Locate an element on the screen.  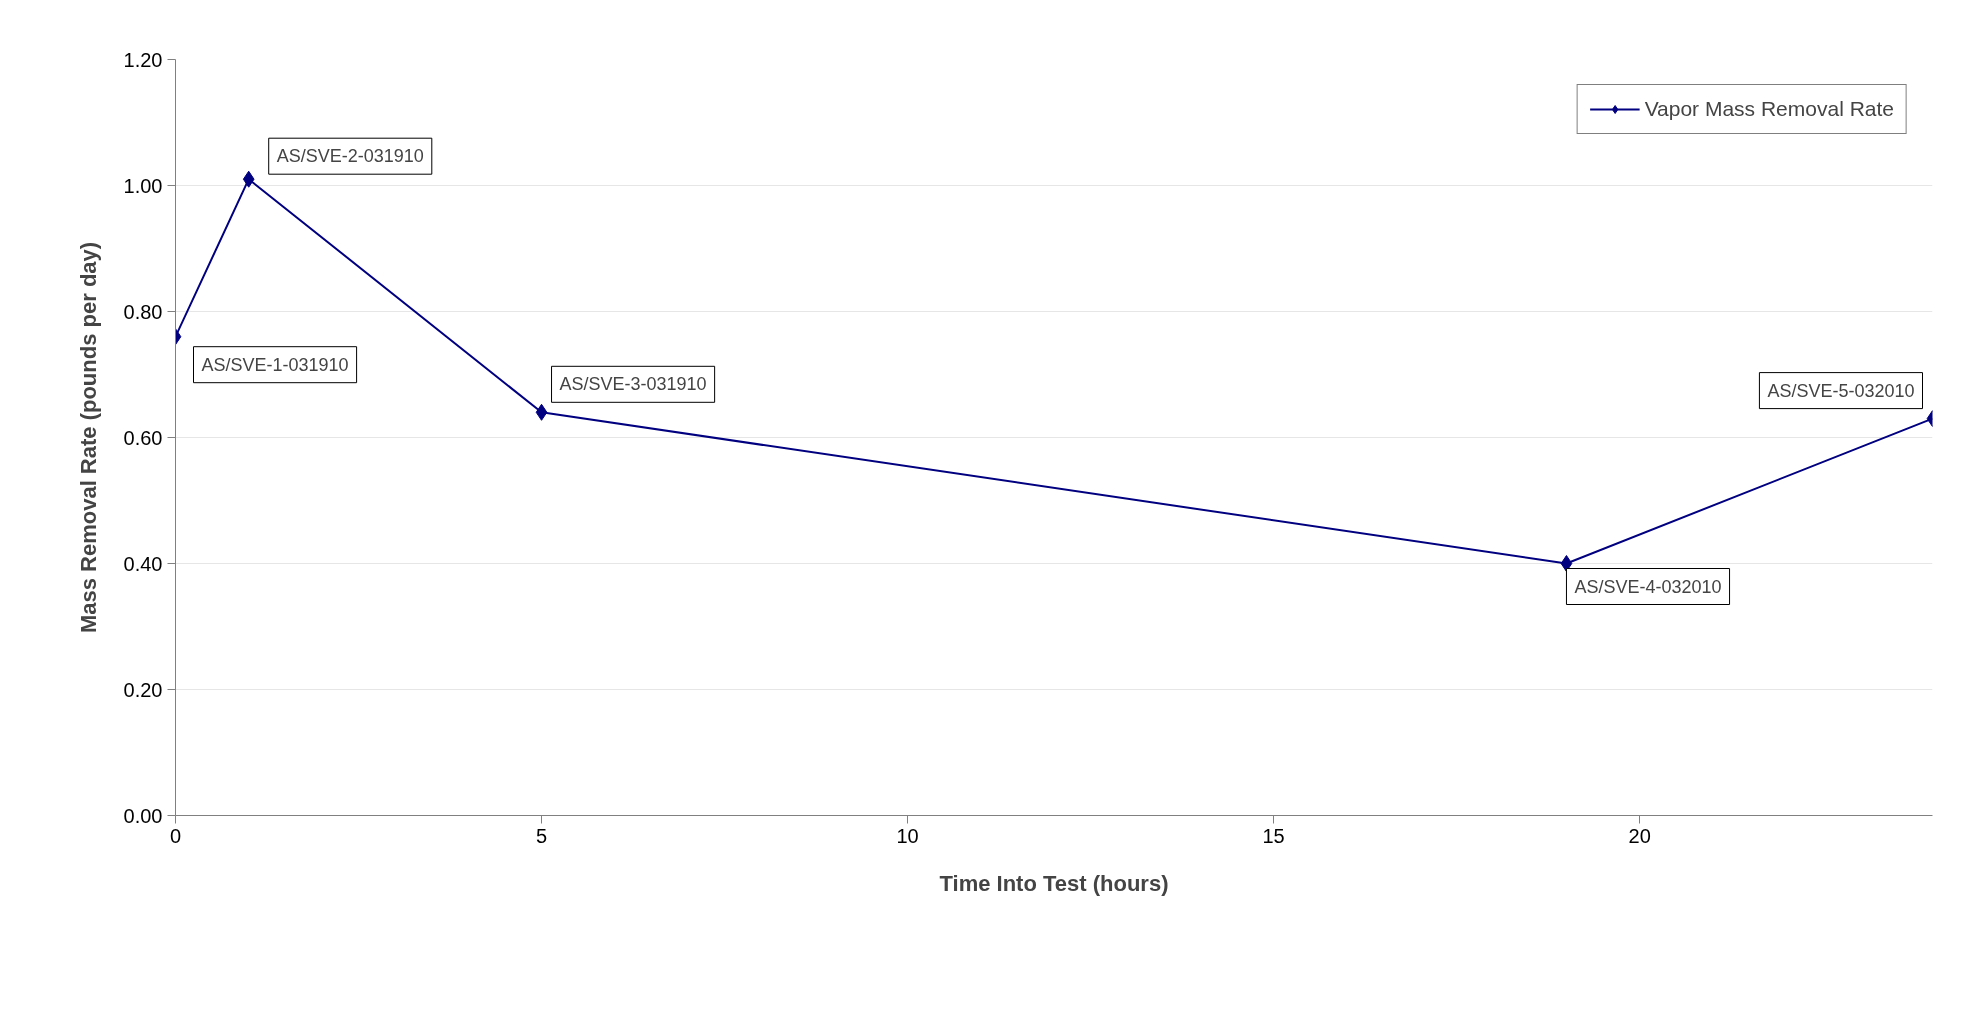
y-tick-label: 0.40 is located at coordinates (143, 563).